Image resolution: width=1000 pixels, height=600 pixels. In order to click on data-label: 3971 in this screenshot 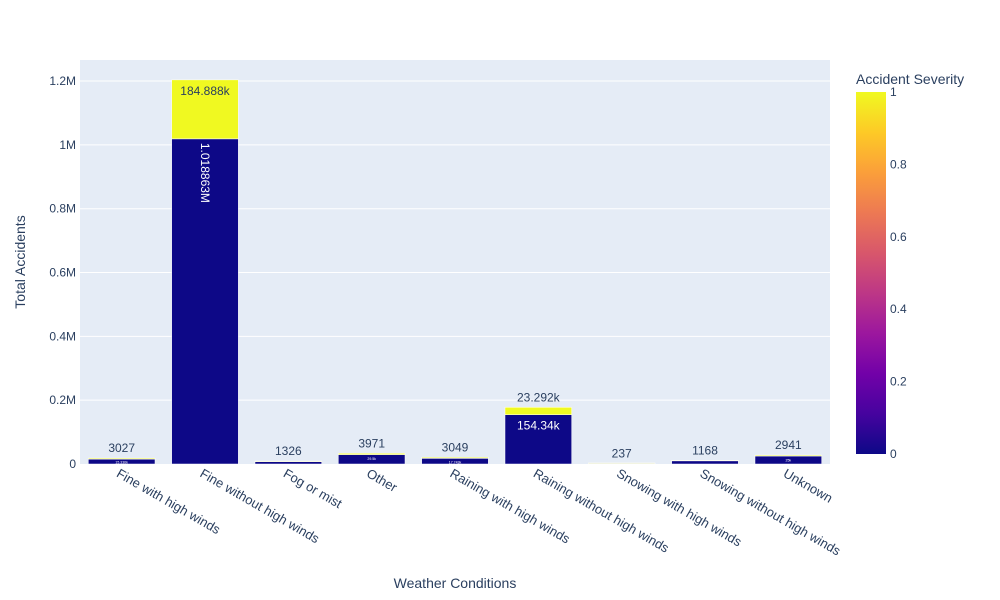, I will do `click(371, 443)`.